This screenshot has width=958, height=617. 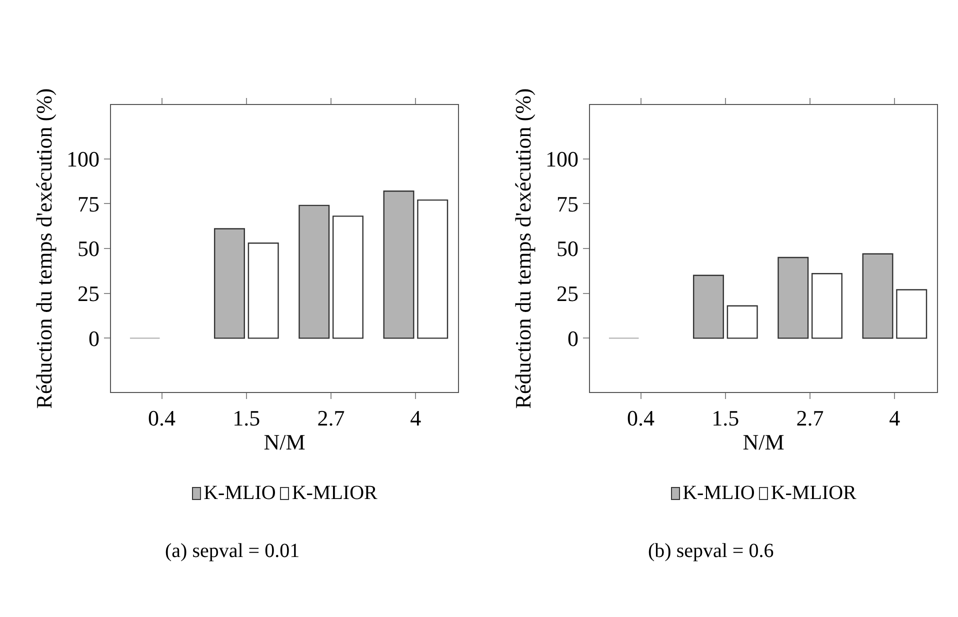 What do you see at coordinates (711, 551) in the screenshot?
I see `text: (b) sepval = 0.6` at bounding box center [711, 551].